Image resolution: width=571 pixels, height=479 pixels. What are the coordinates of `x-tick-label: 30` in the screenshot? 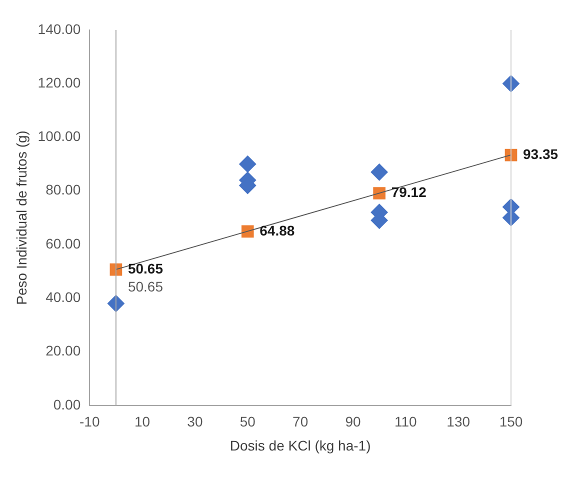 It's located at (195, 422).